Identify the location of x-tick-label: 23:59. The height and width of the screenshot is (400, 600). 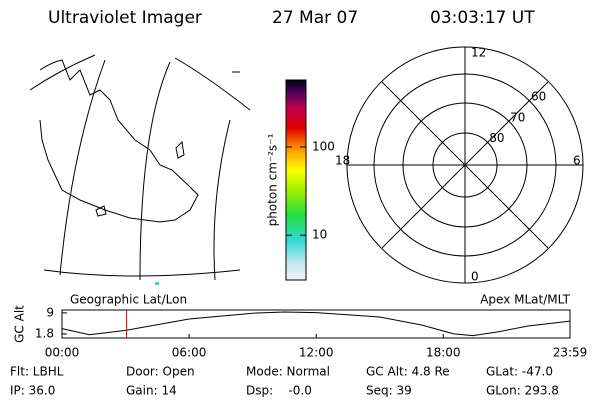
(570, 353).